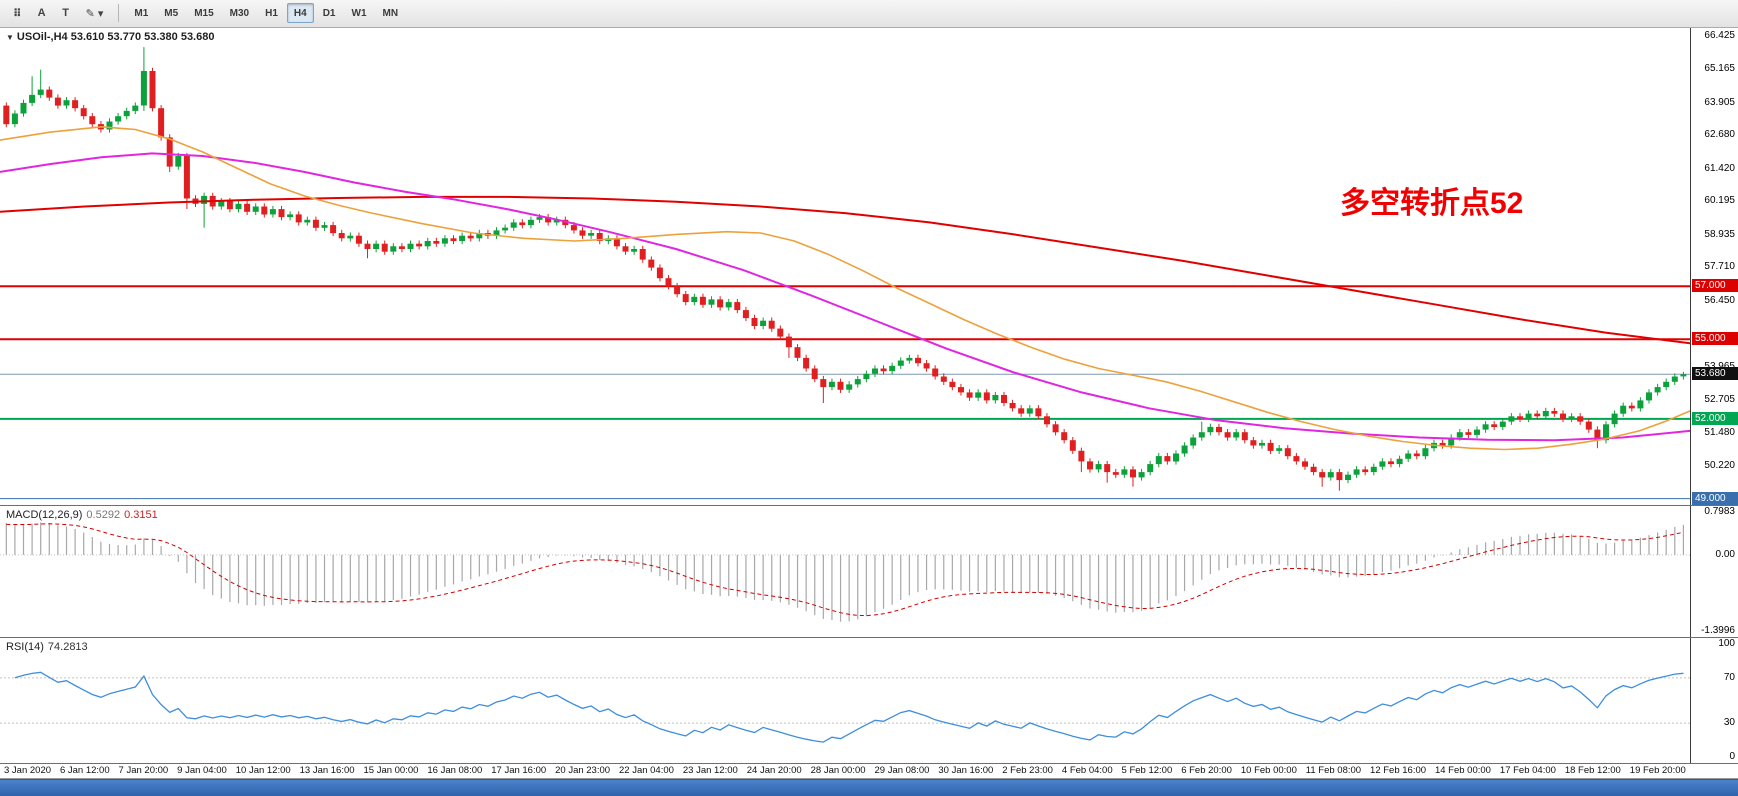  Describe the element at coordinates (1715, 373) in the screenshot. I see `price-badge: 53.680` at that location.